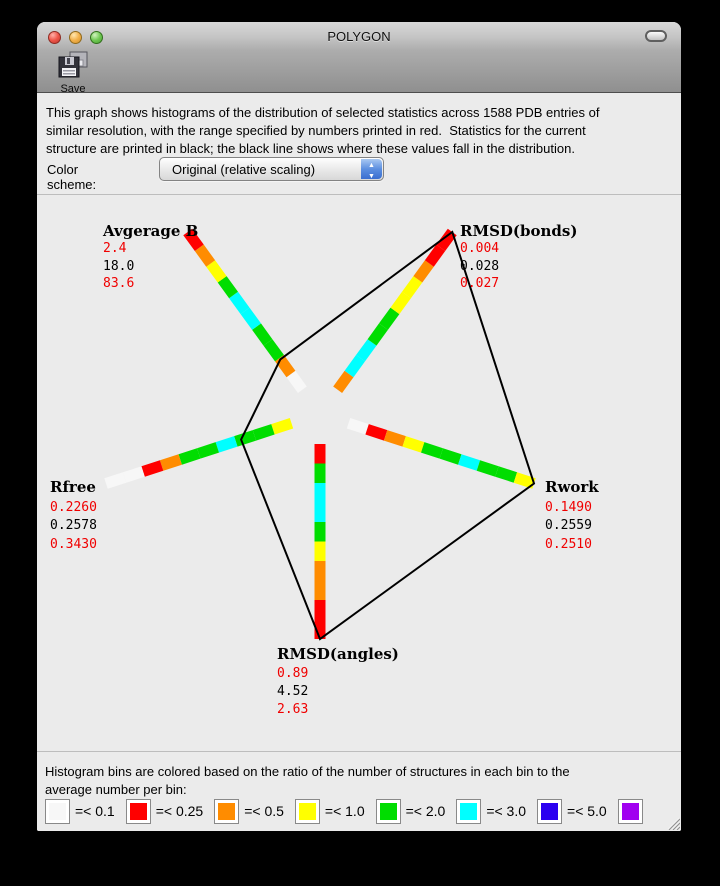 The width and height of the screenshot is (720, 886). I want to click on color-scheme-select: Original (relative scaling) ▲ ▼, so click(271, 169).